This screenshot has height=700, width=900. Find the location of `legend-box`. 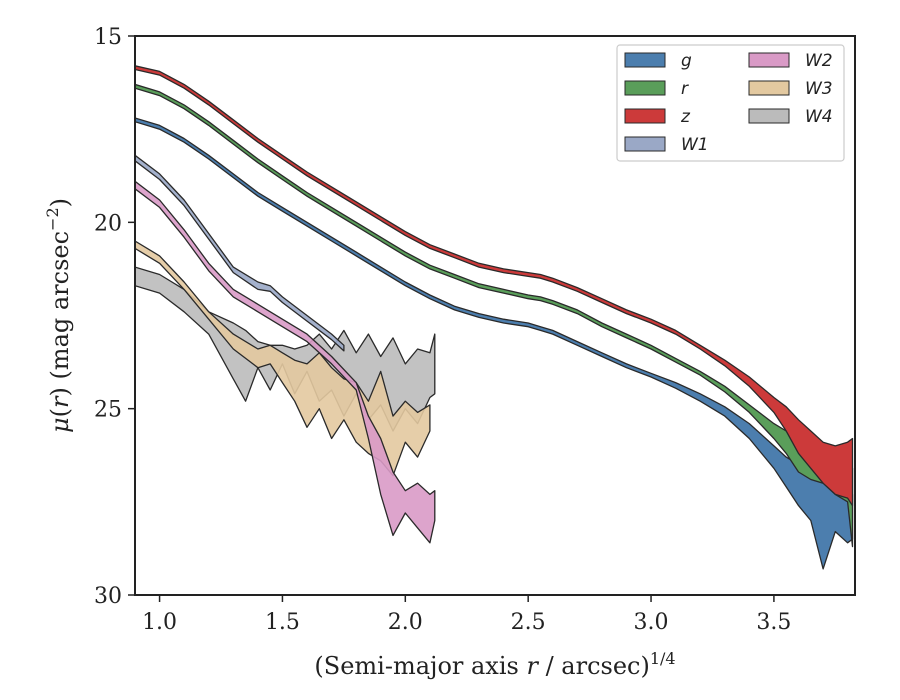

legend-box is located at coordinates (730, 103).